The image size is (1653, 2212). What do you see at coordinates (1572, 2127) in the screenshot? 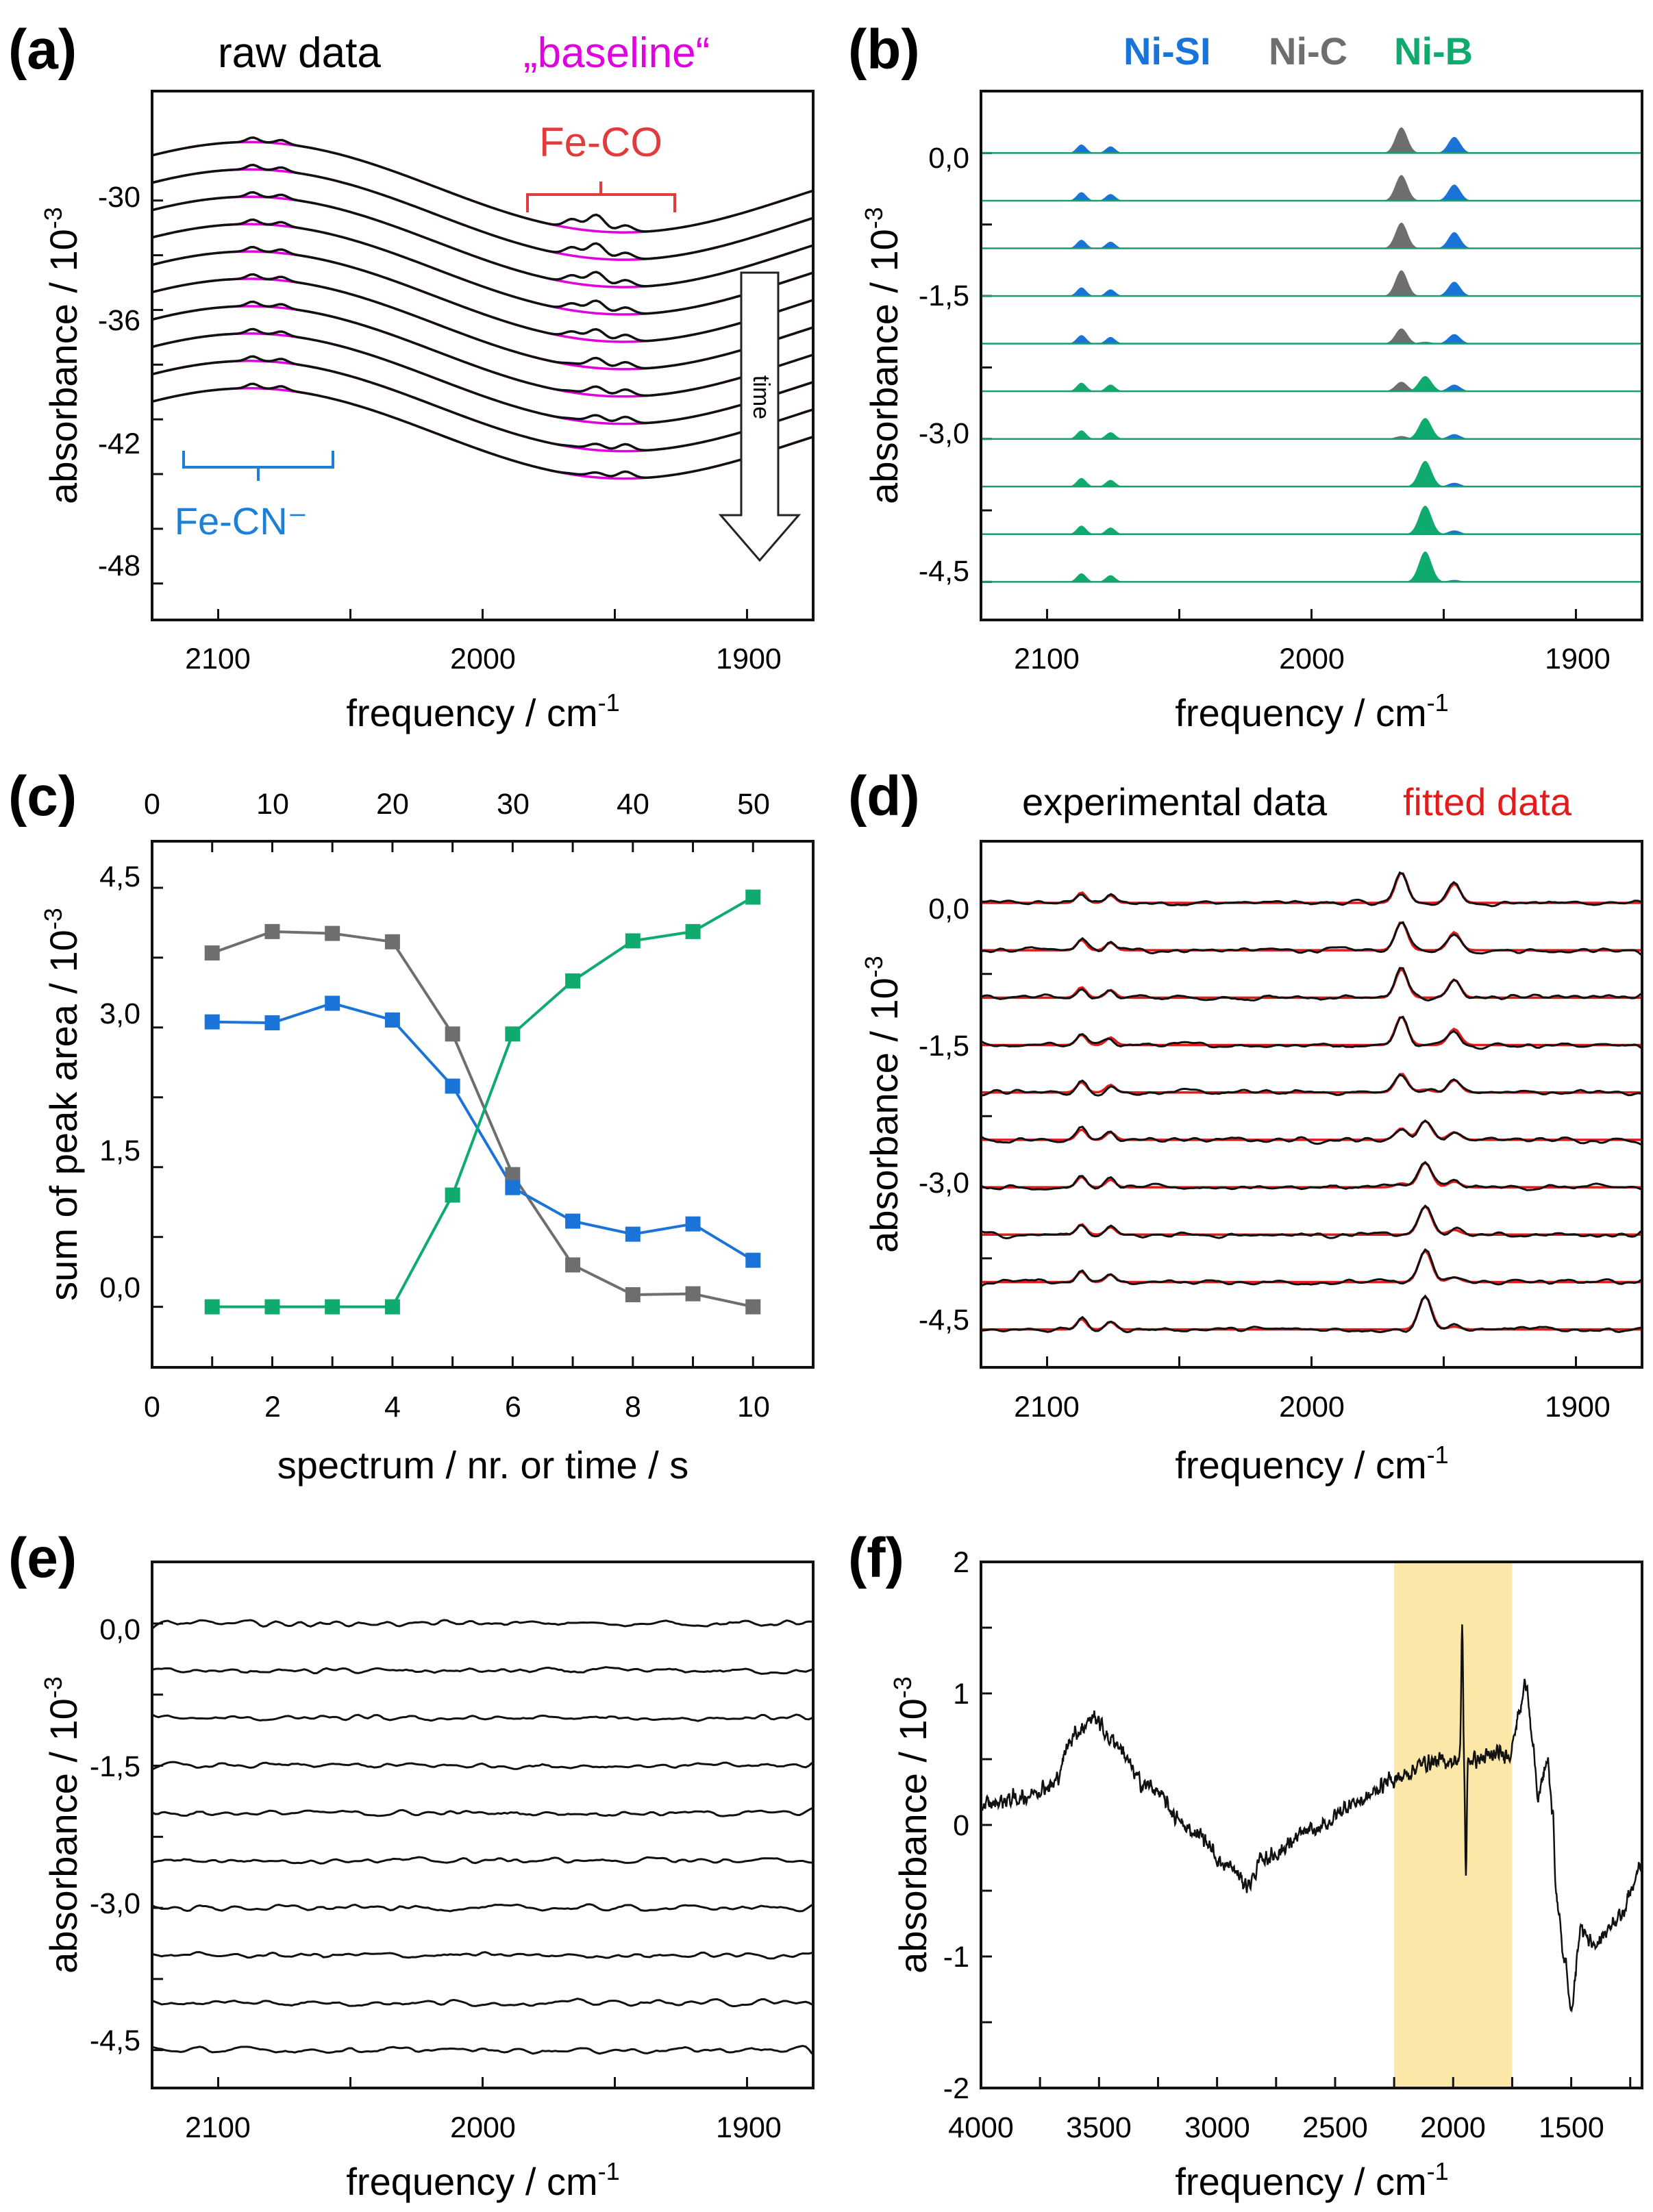
I see `x-tick-label: 1500` at bounding box center [1572, 2127].